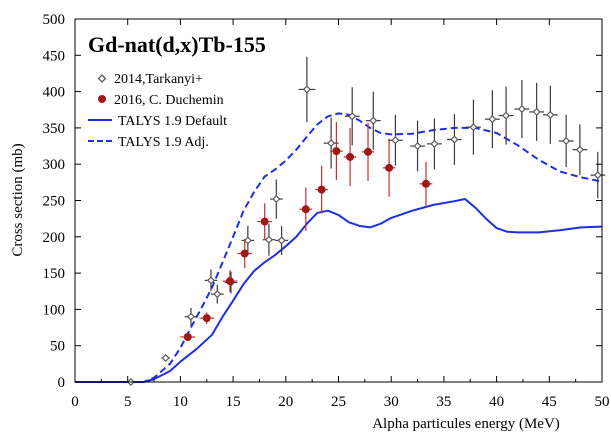 The image size is (611, 432). I want to click on legend-entry-talys-adj: TALYS 1.9 Adj., so click(148, 142).